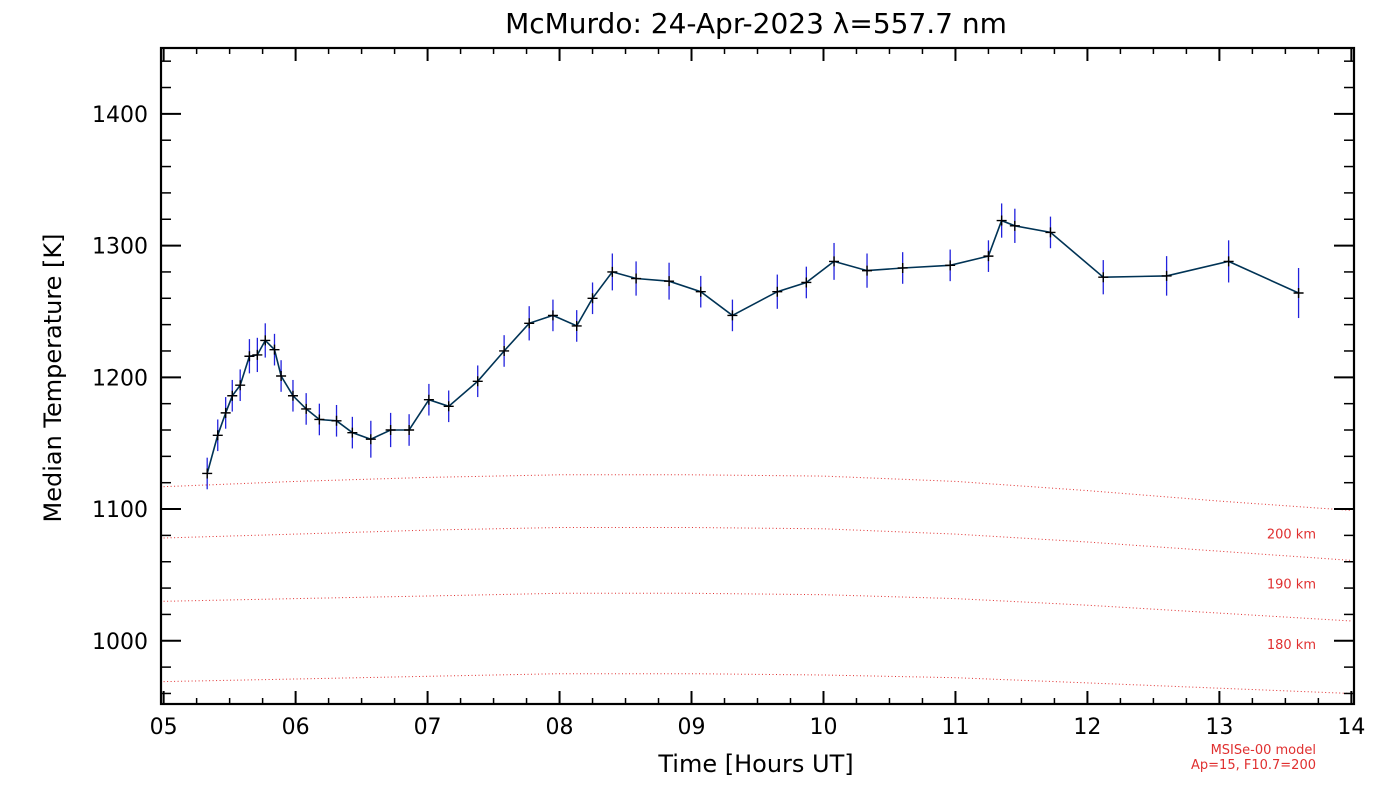 The height and width of the screenshot is (800, 1400). Describe the element at coordinates (560, 727) in the screenshot. I see `x-tick-label: 08` at that location.